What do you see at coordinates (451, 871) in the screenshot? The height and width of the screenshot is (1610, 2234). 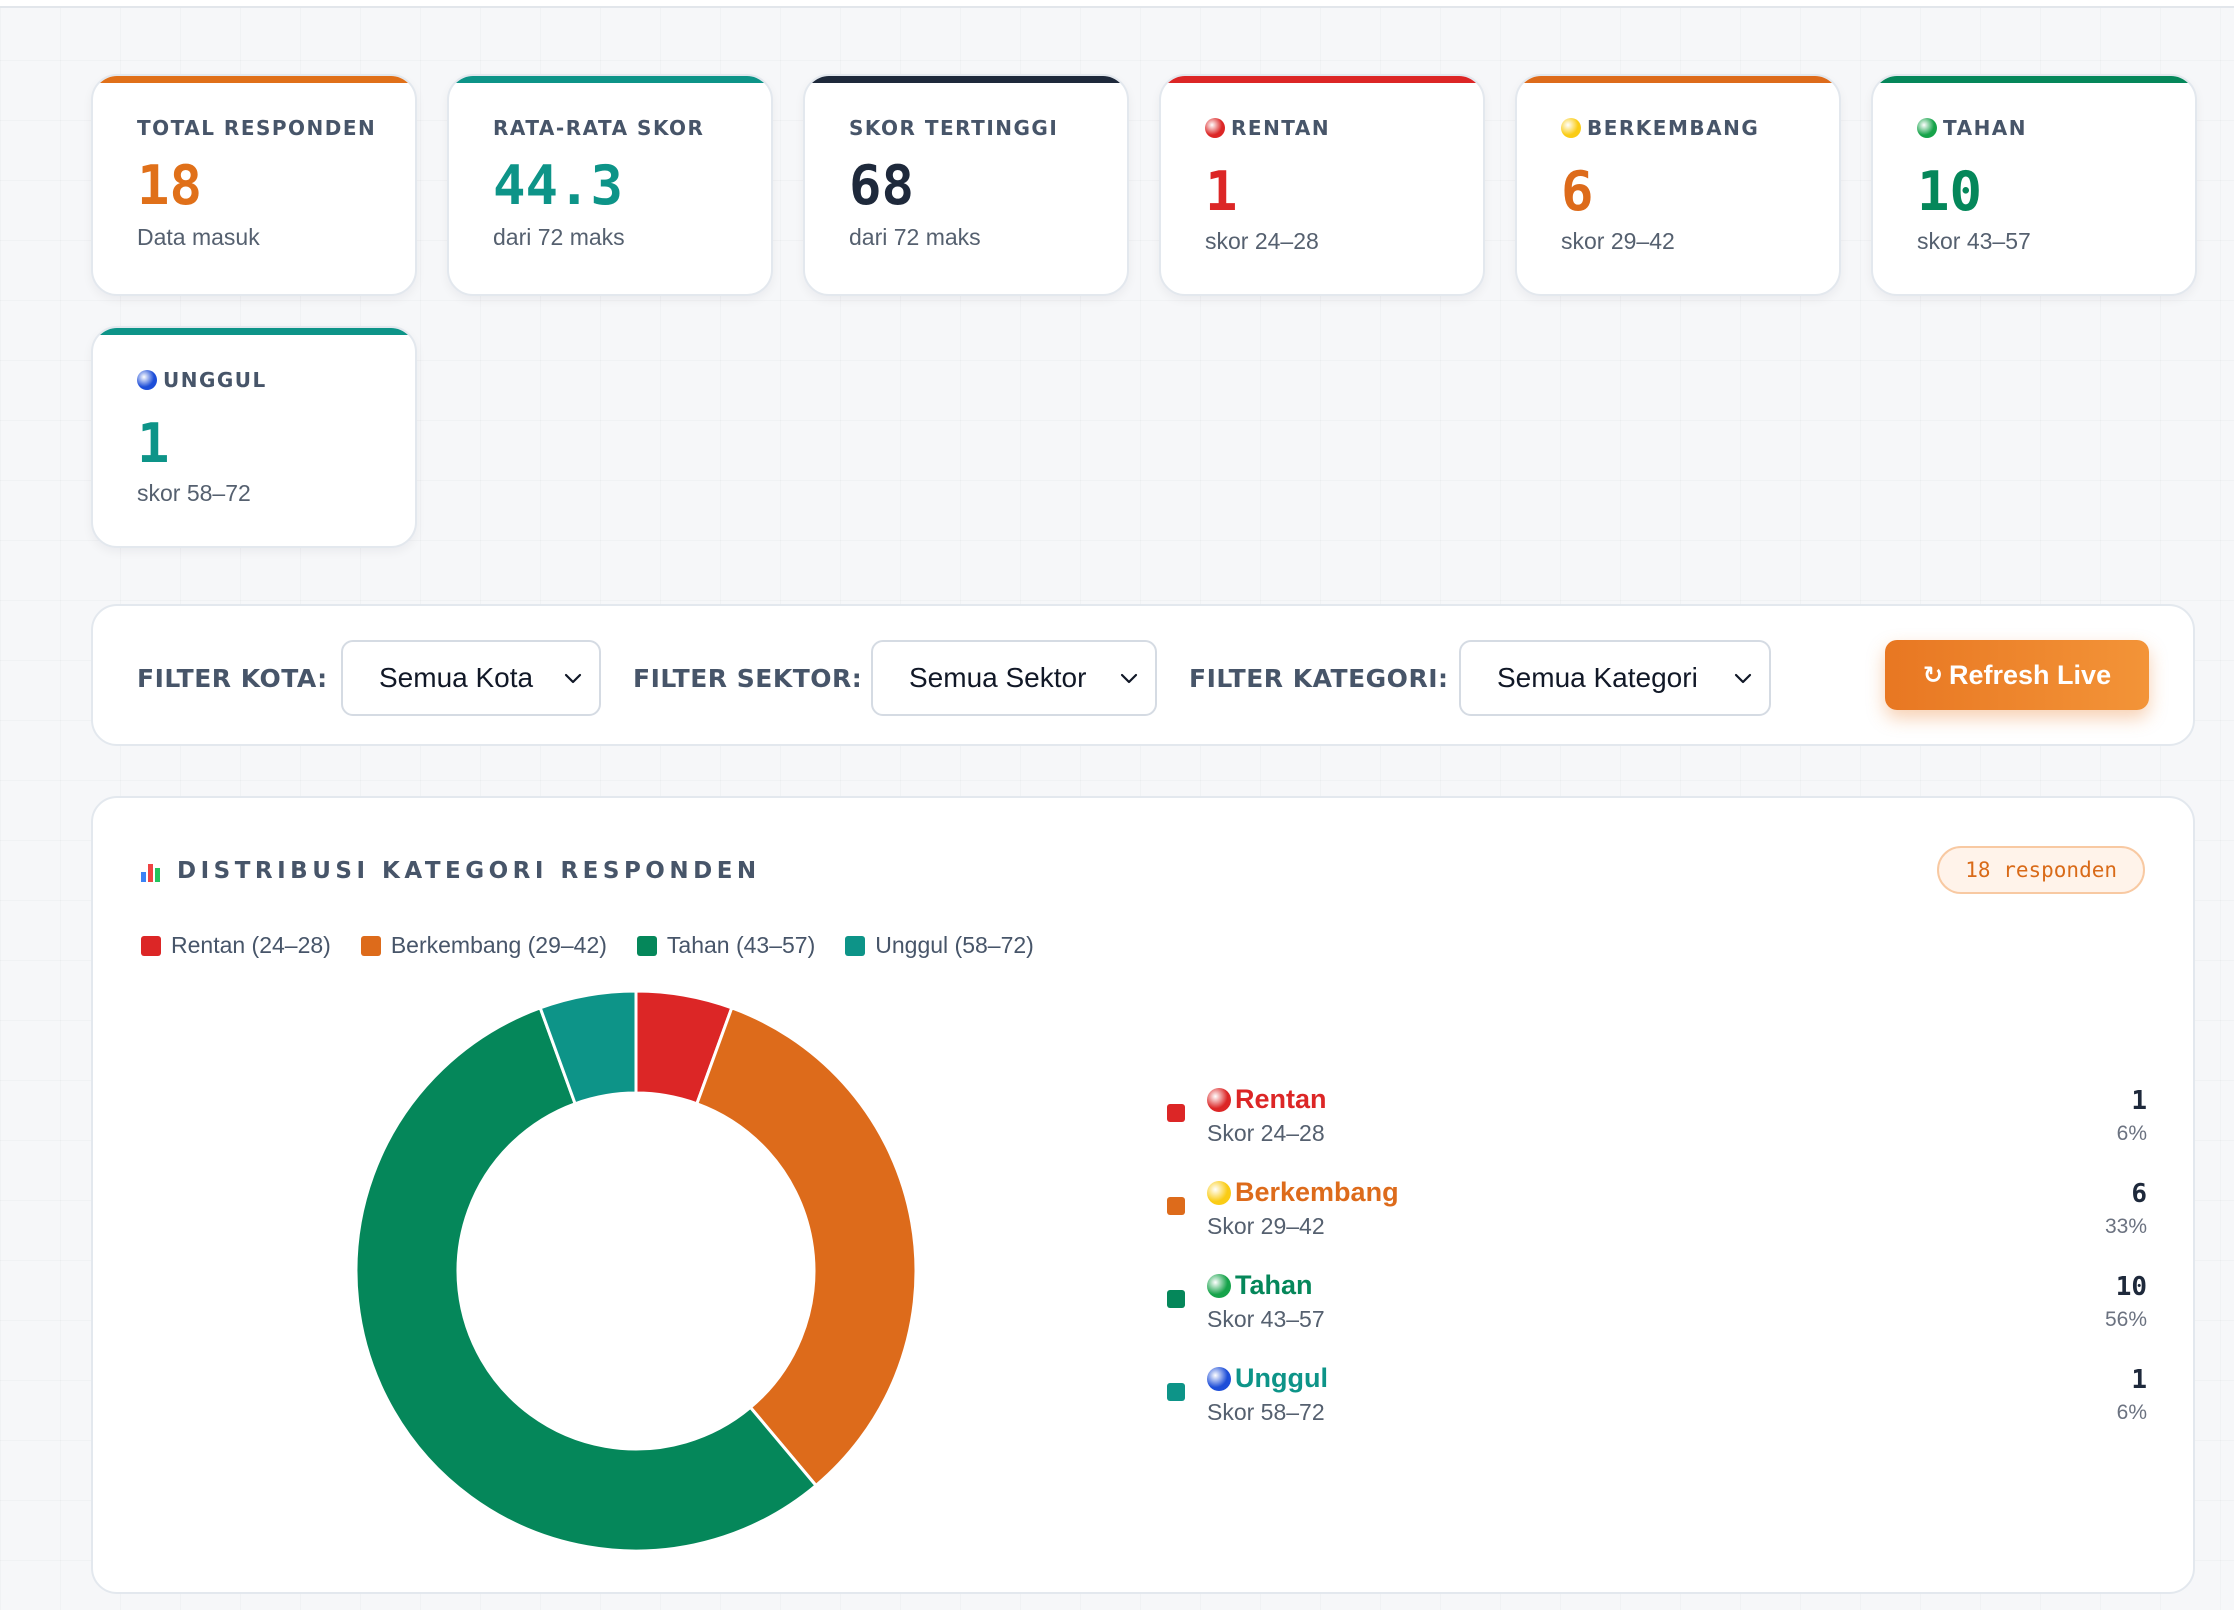 I see `chart-title: DISTRIBUSI KATEGORI RESPONDEN` at bounding box center [451, 871].